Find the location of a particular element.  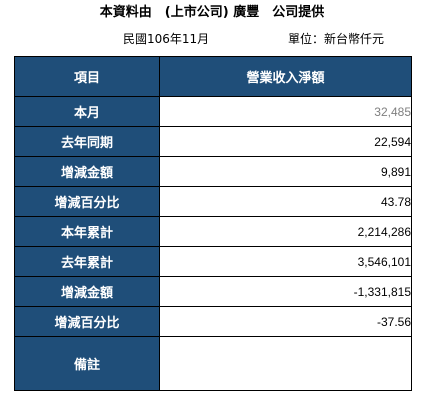

table-header-row: 項目 營業收入淨額 is located at coordinates (213, 76).